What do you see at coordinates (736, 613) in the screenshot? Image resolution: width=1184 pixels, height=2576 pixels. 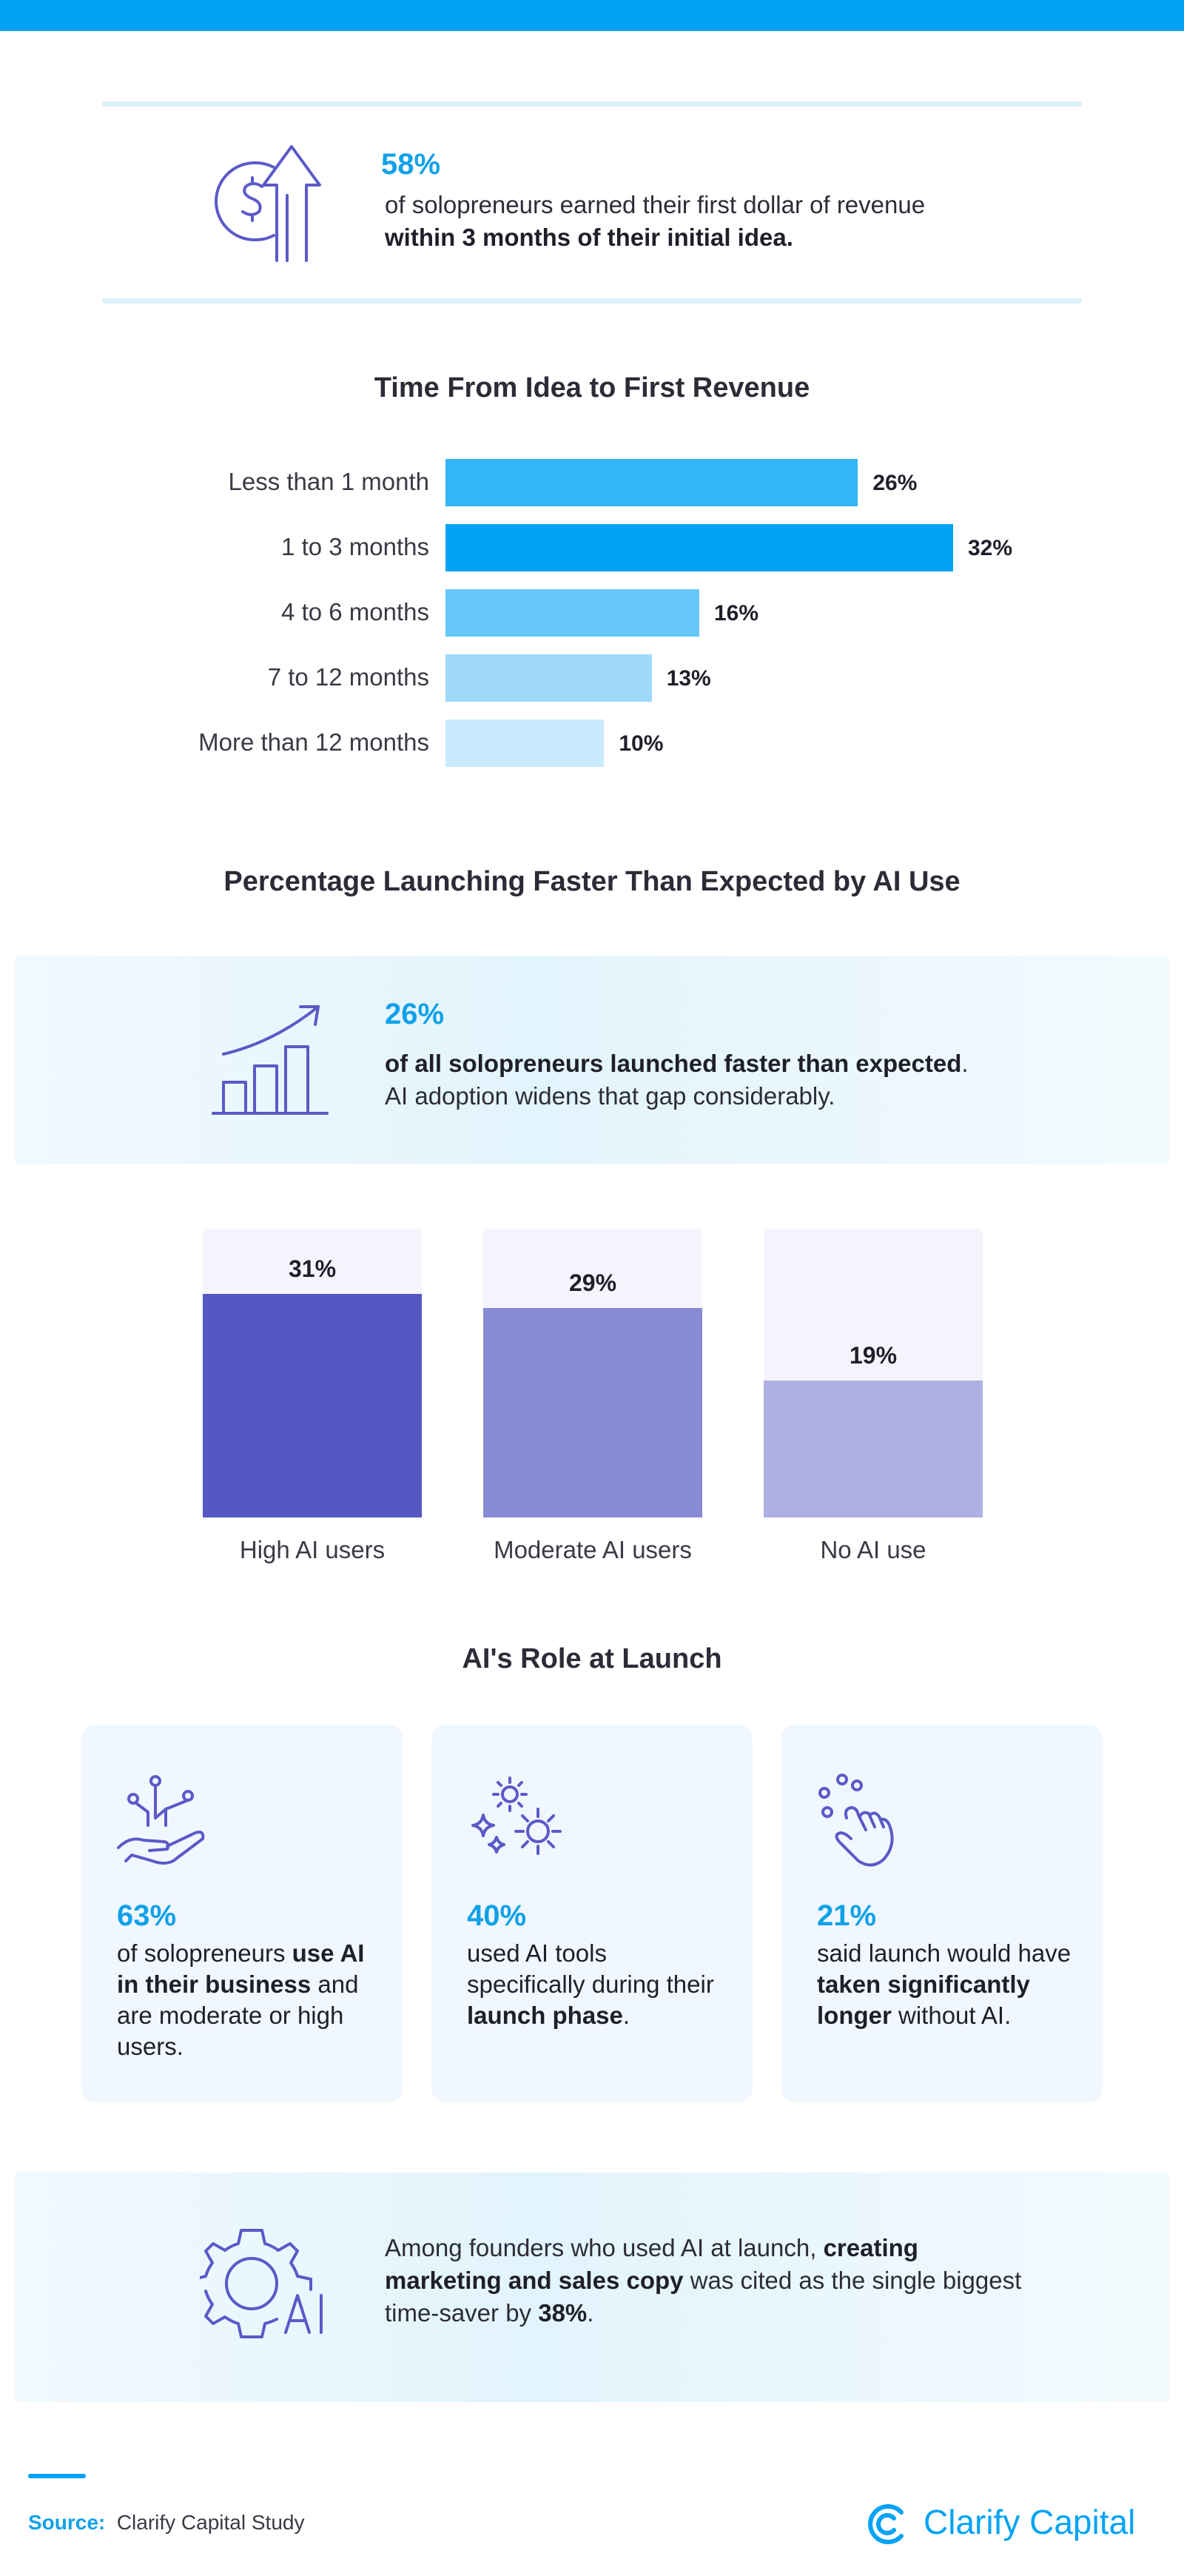 I see `bar-value-label: 16%` at bounding box center [736, 613].